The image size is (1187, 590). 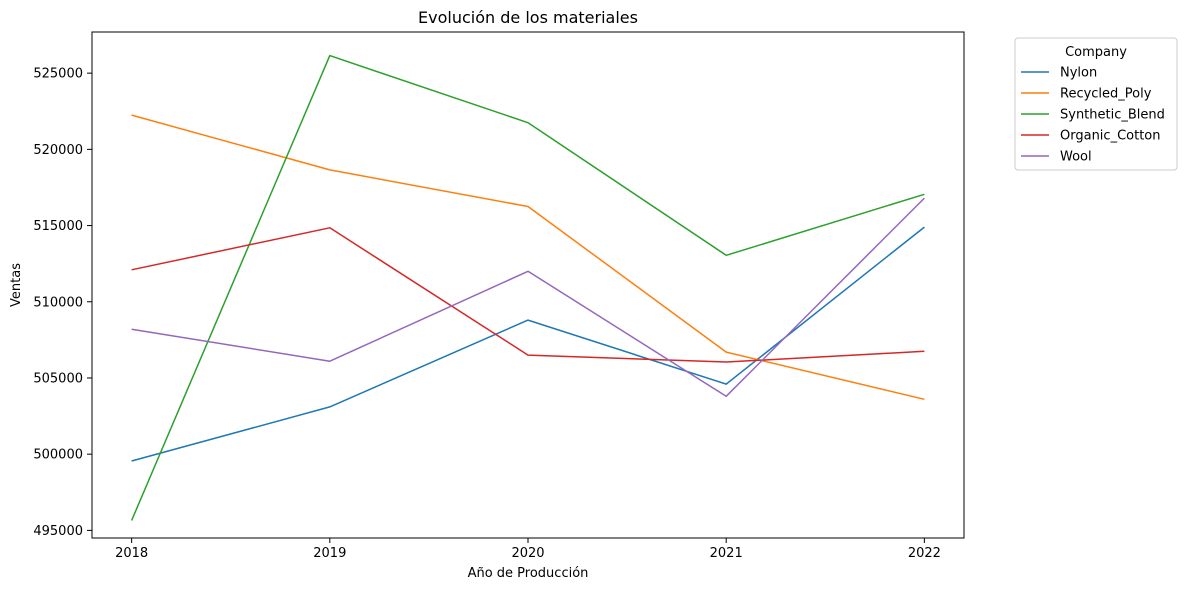 I want to click on x-tick-label: 2018, so click(x=131, y=553).